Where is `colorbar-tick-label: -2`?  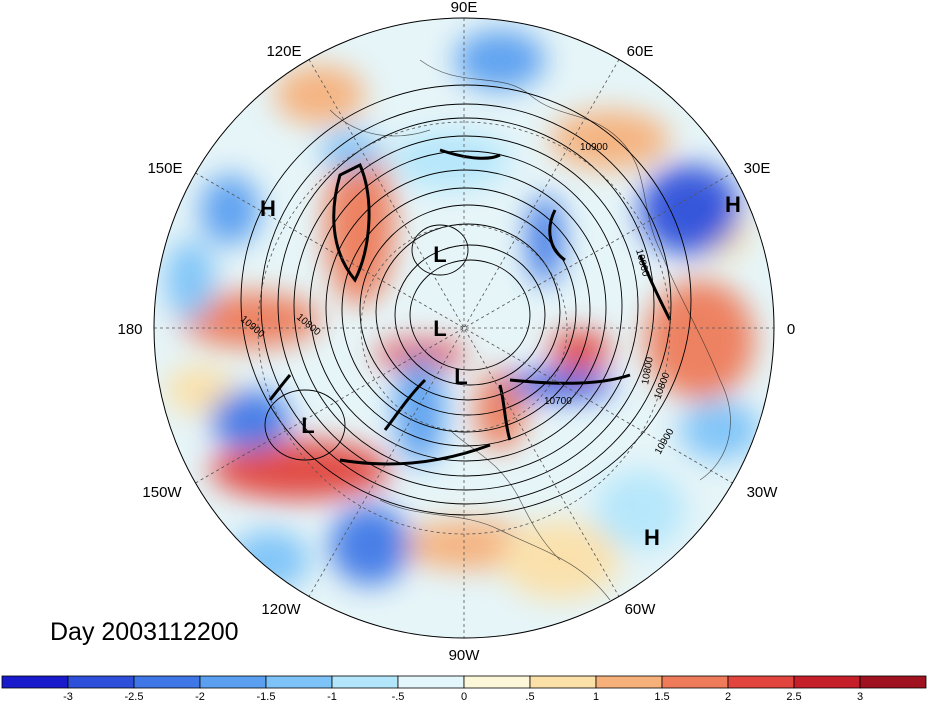
colorbar-tick-label: -2 is located at coordinates (200, 696).